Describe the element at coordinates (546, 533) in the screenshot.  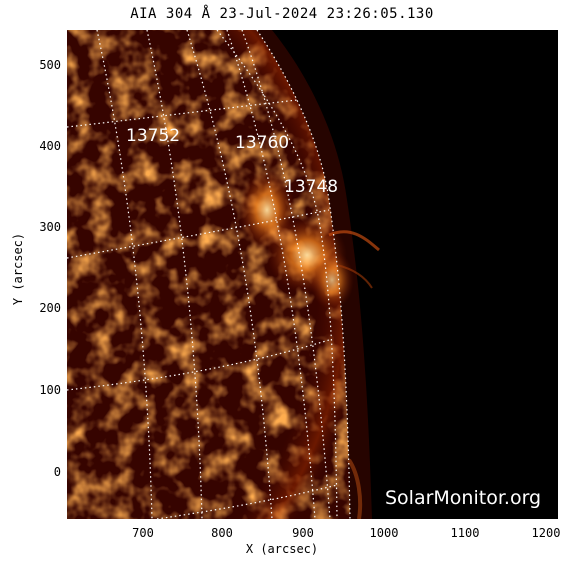
I see `x-tick: 1200` at that location.